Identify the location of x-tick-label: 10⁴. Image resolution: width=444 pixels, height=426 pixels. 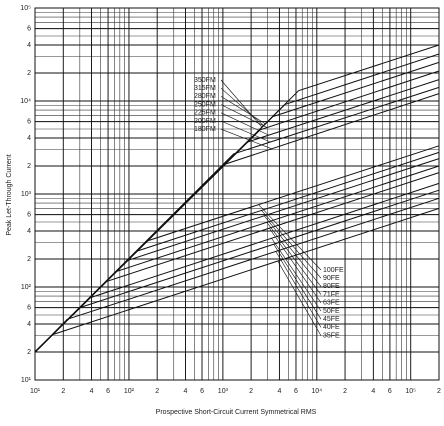
(316, 391).